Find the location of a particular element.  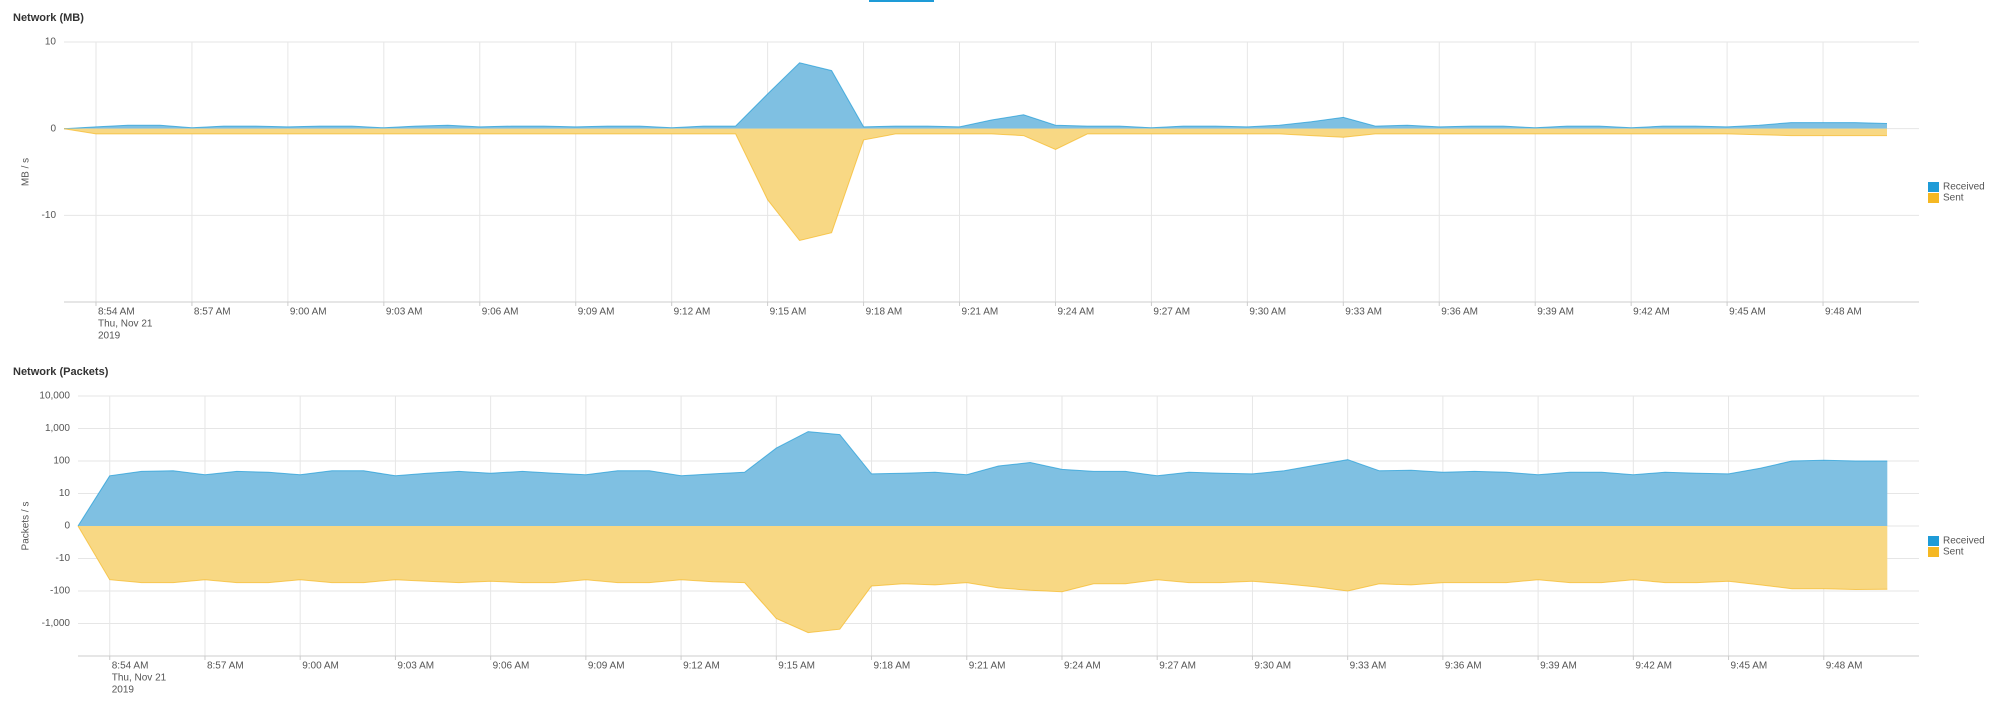

y-tick-label: 10,000 is located at coordinates (54, 396).